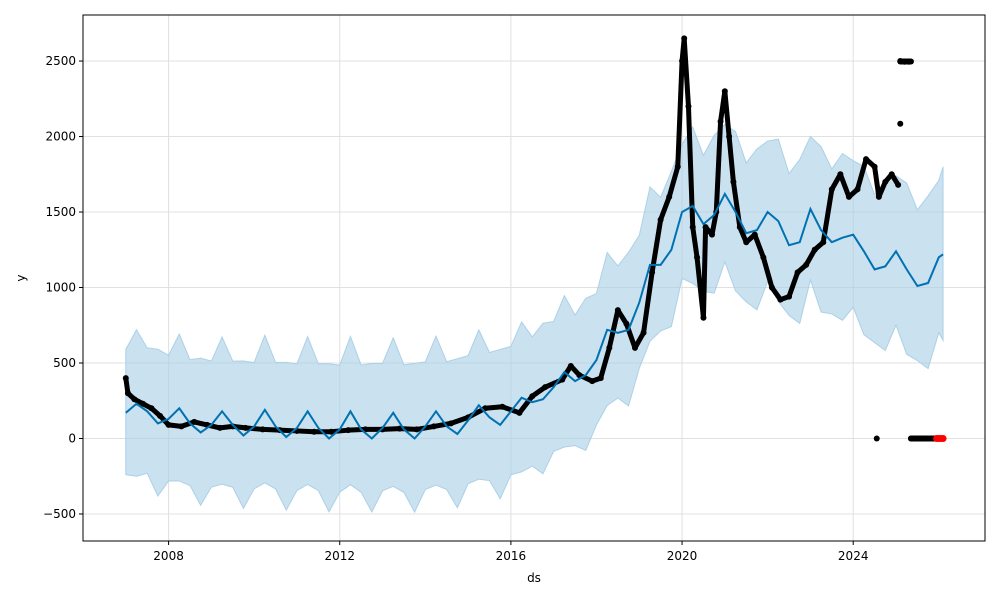 The height and width of the screenshot is (604, 1000). Describe the element at coordinates (60, 288) in the screenshot. I see `y-tick-label: 1000` at that location.